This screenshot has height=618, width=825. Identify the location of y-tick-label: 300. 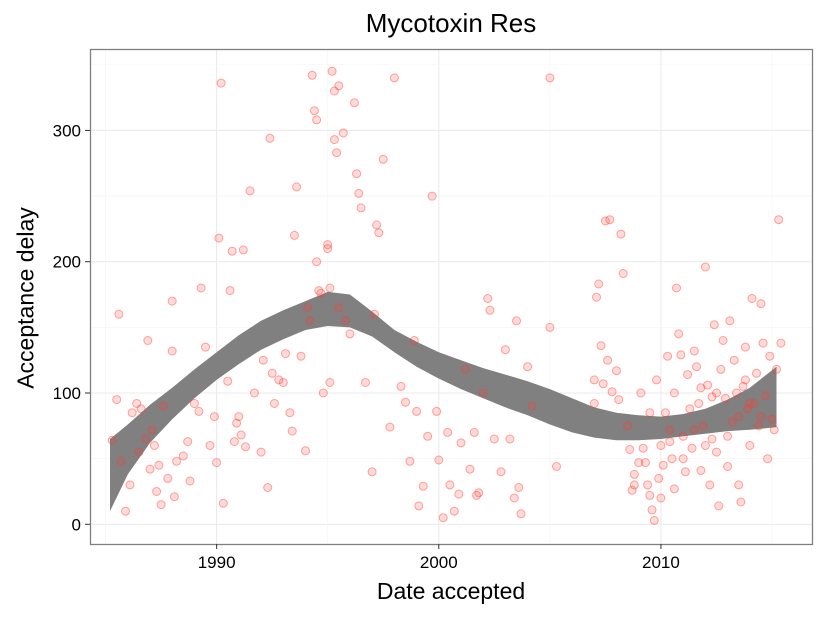
(67, 130).